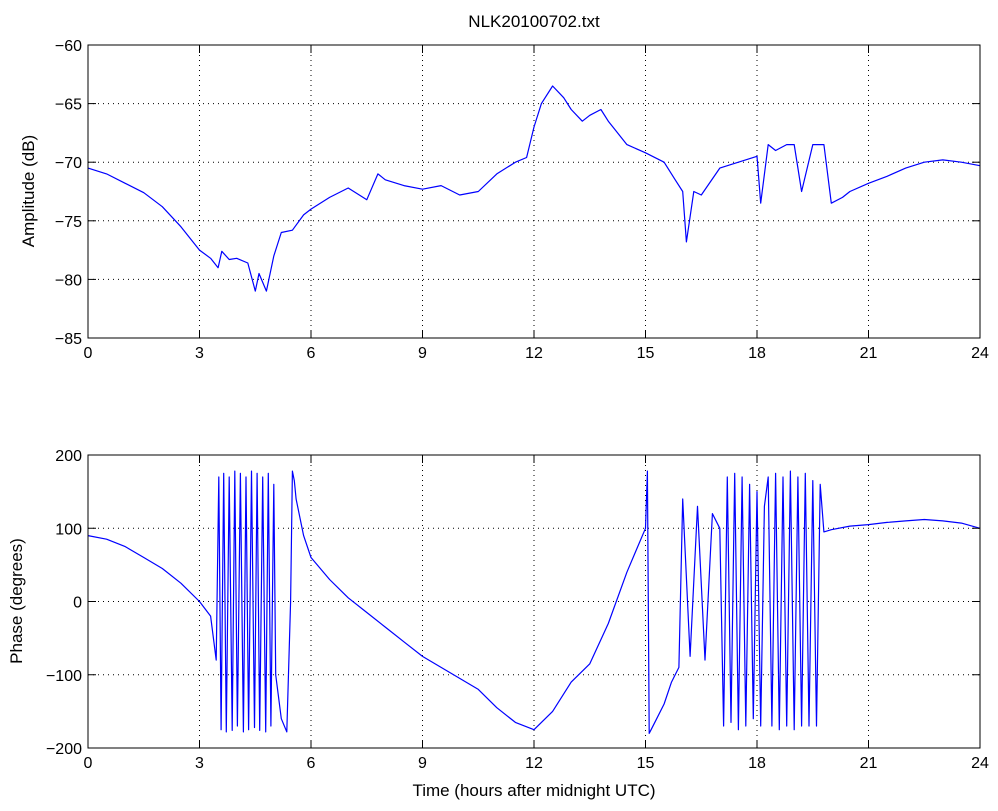 This screenshot has width=998, height=811. Describe the element at coordinates (646, 763) in the screenshot. I see `phase-xtick-label: 15` at that location.